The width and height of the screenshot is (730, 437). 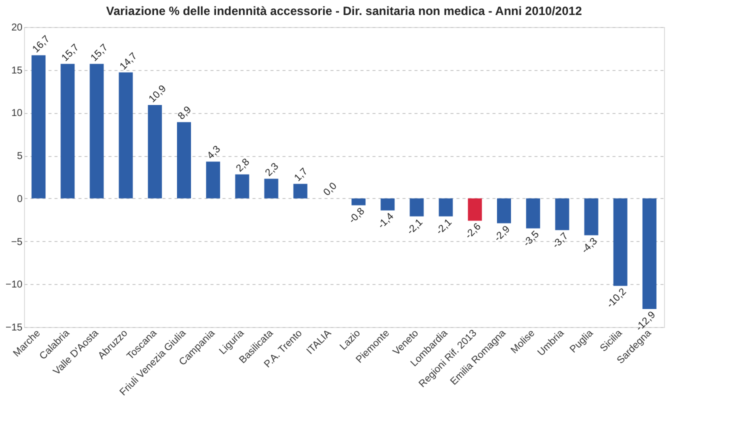 What do you see at coordinates (17, 28) in the screenshot?
I see `y-tick-label: 20` at bounding box center [17, 28].